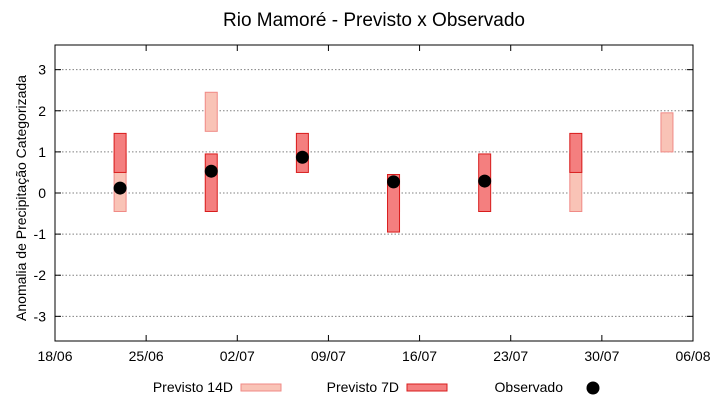  I want to click on y-tick-label: -2, so click(40, 275).